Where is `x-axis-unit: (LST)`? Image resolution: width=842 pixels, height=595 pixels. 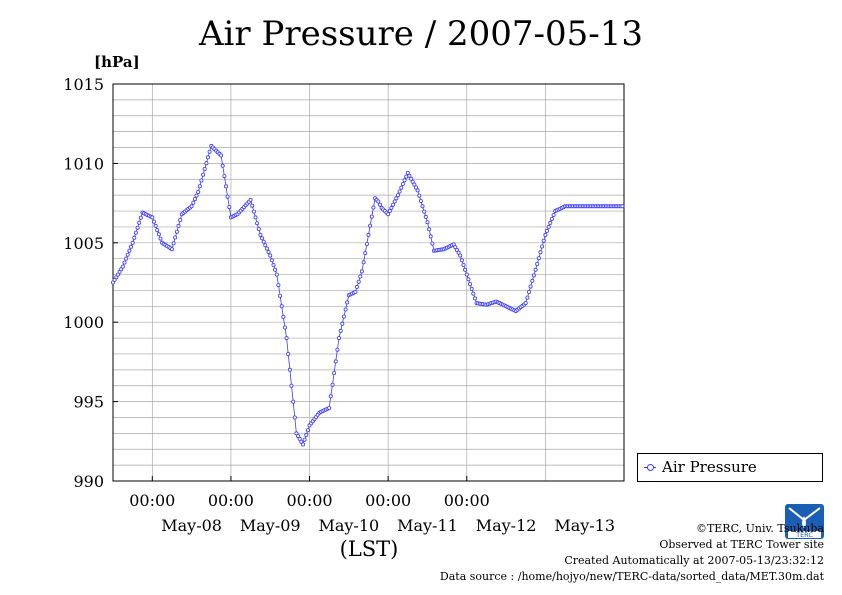 x-axis-unit: (LST) is located at coordinates (369, 549).